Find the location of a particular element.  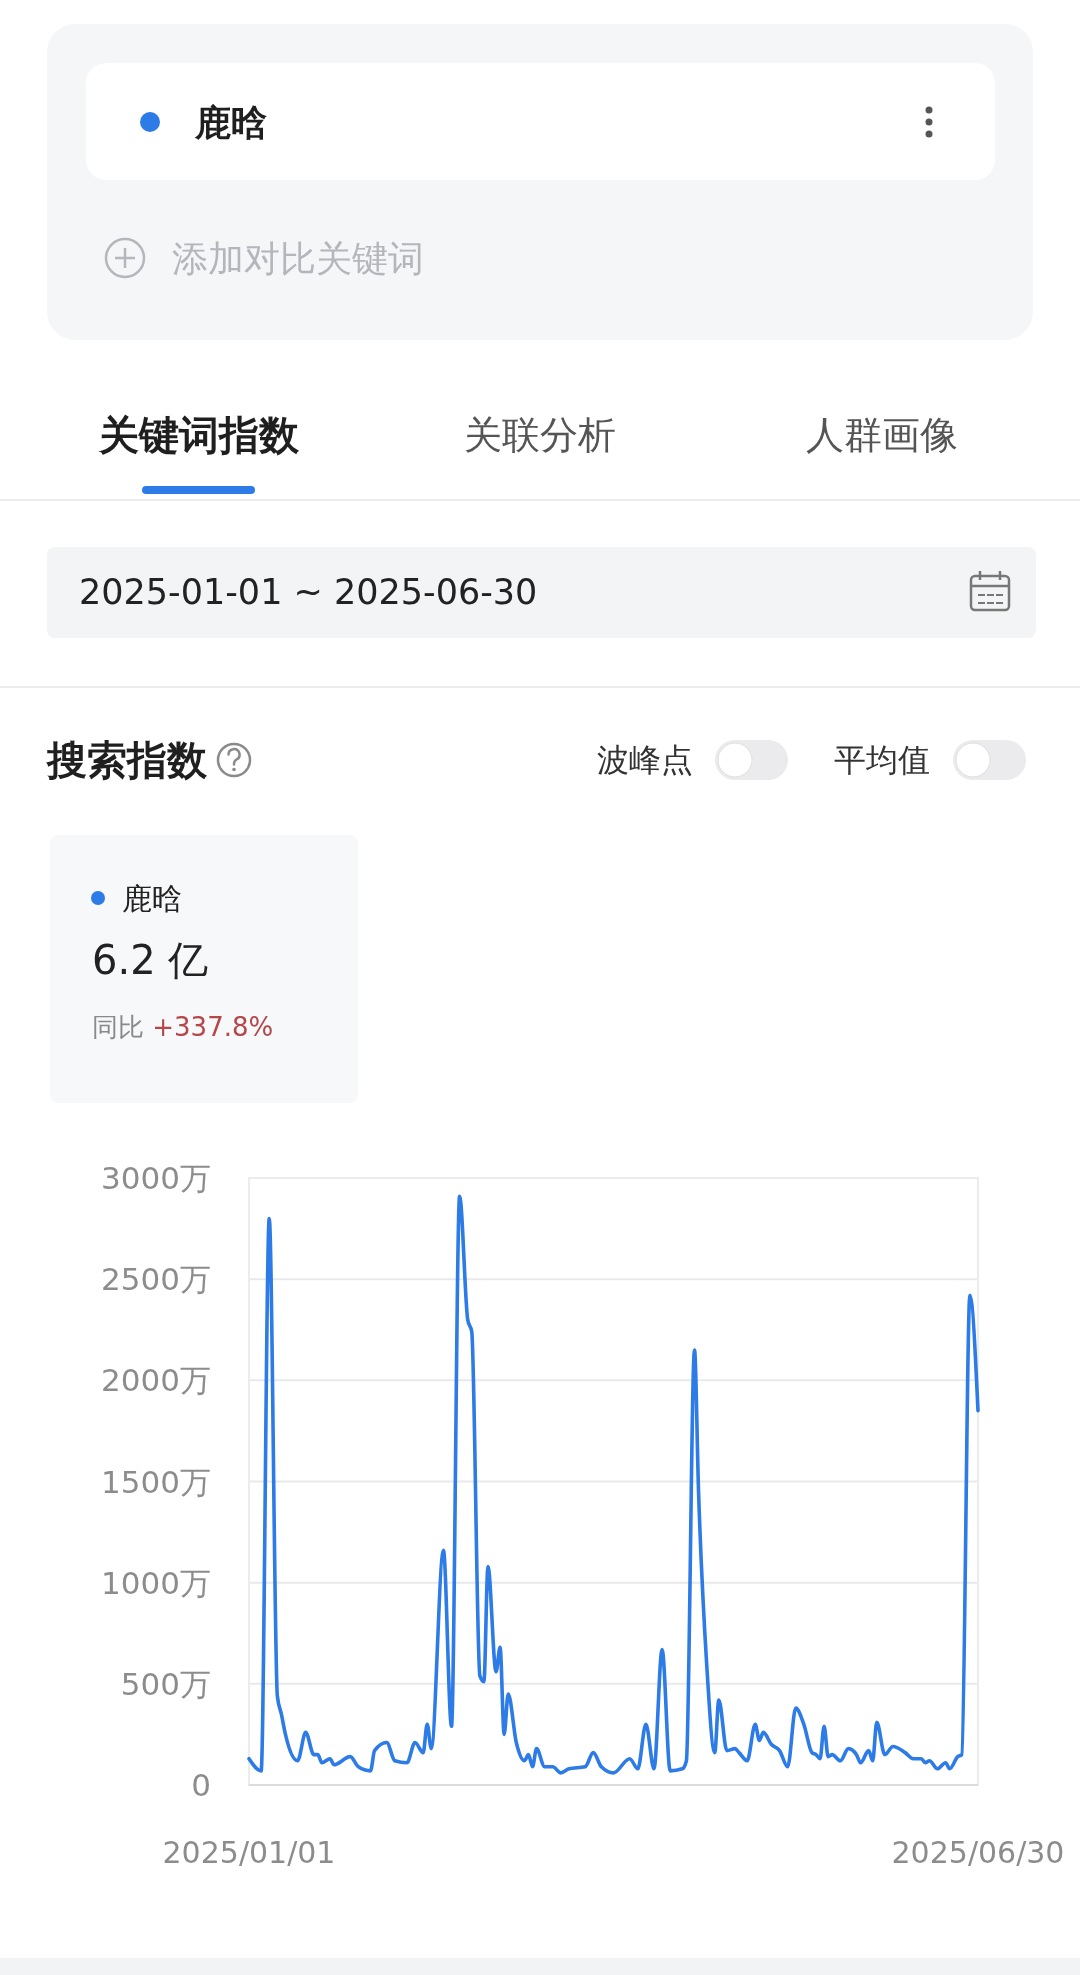

y-tick-label: 2500万 is located at coordinates (156, 1279).